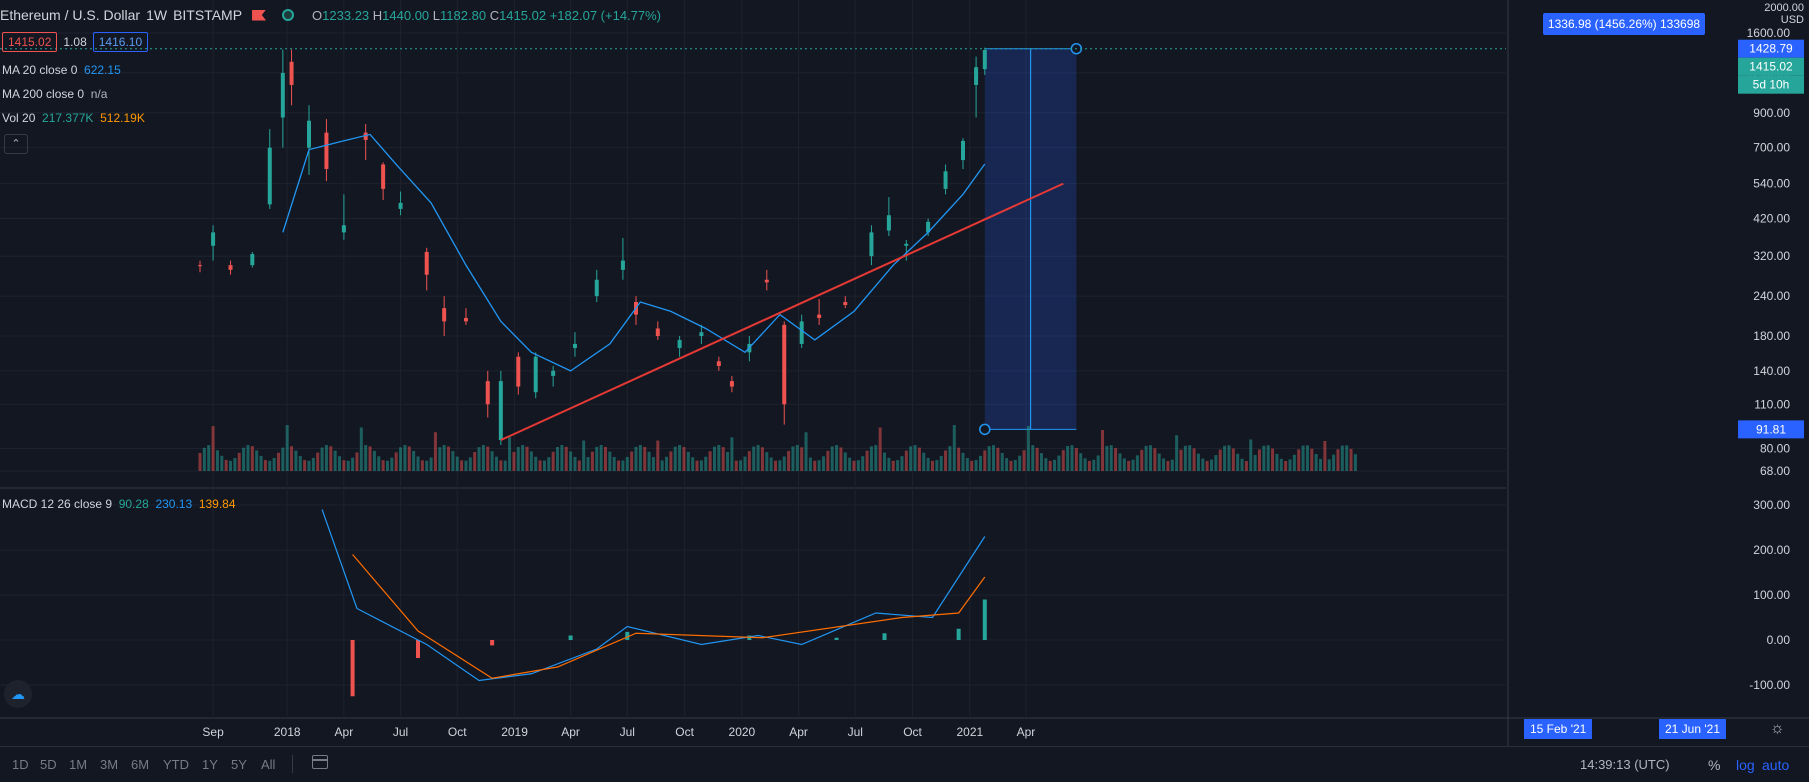 This screenshot has width=1809, height=782. Describe the element at coordinates (122, 118) in the screenshot. I see `volume-ma-value: 512.19K` at that location.